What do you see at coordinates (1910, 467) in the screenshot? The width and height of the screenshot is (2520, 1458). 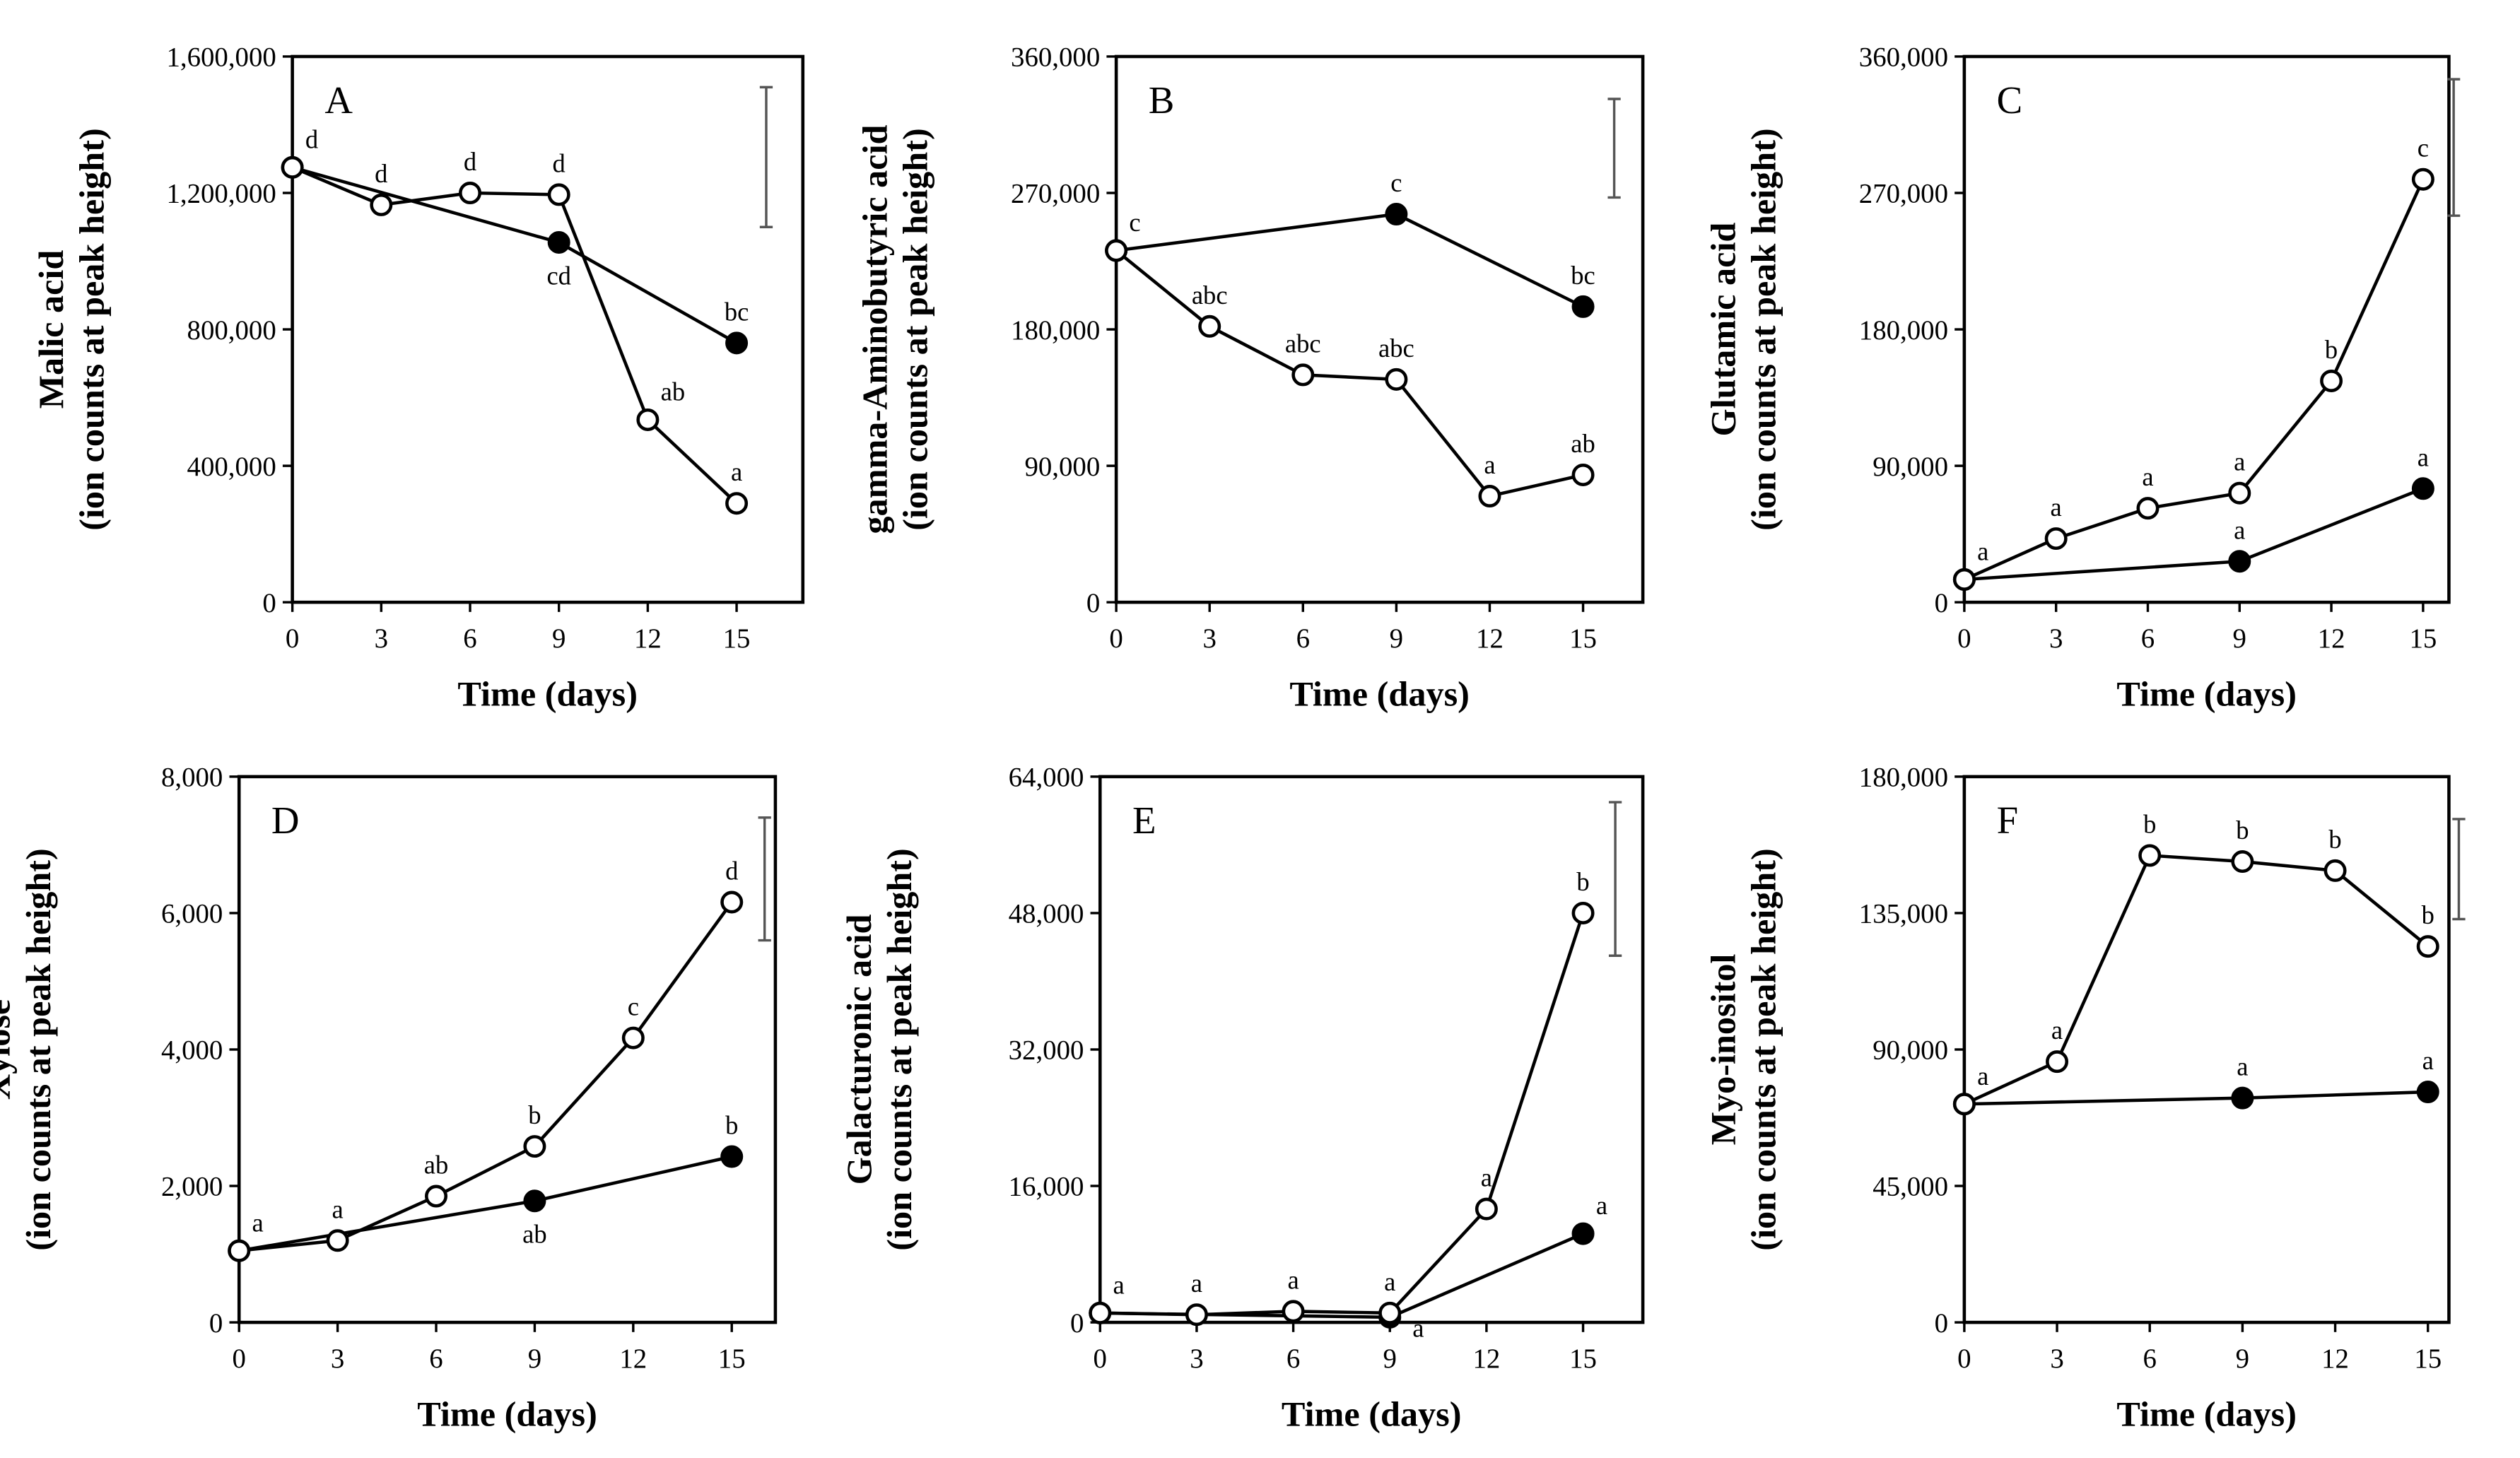 I see `y-tick-label: 90,000` at bounding box center [1910, 467].